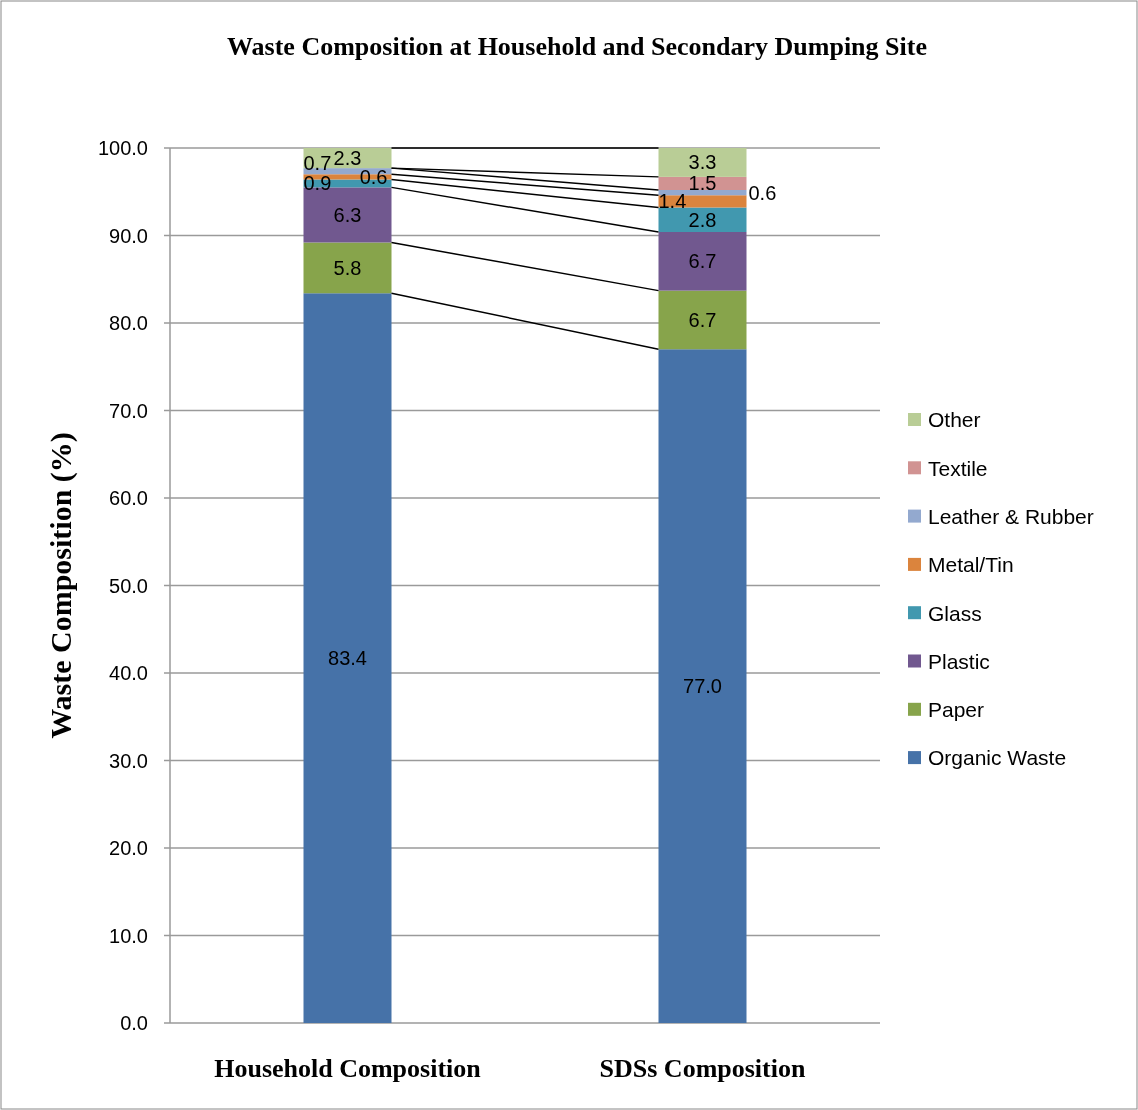 This screenshot has height=1110, width=1138. What do you see at coordinates (60, 585) in the screenshot?
I see `y-axis-title: Waste Composition (%)` at bounding box center [60, 585].